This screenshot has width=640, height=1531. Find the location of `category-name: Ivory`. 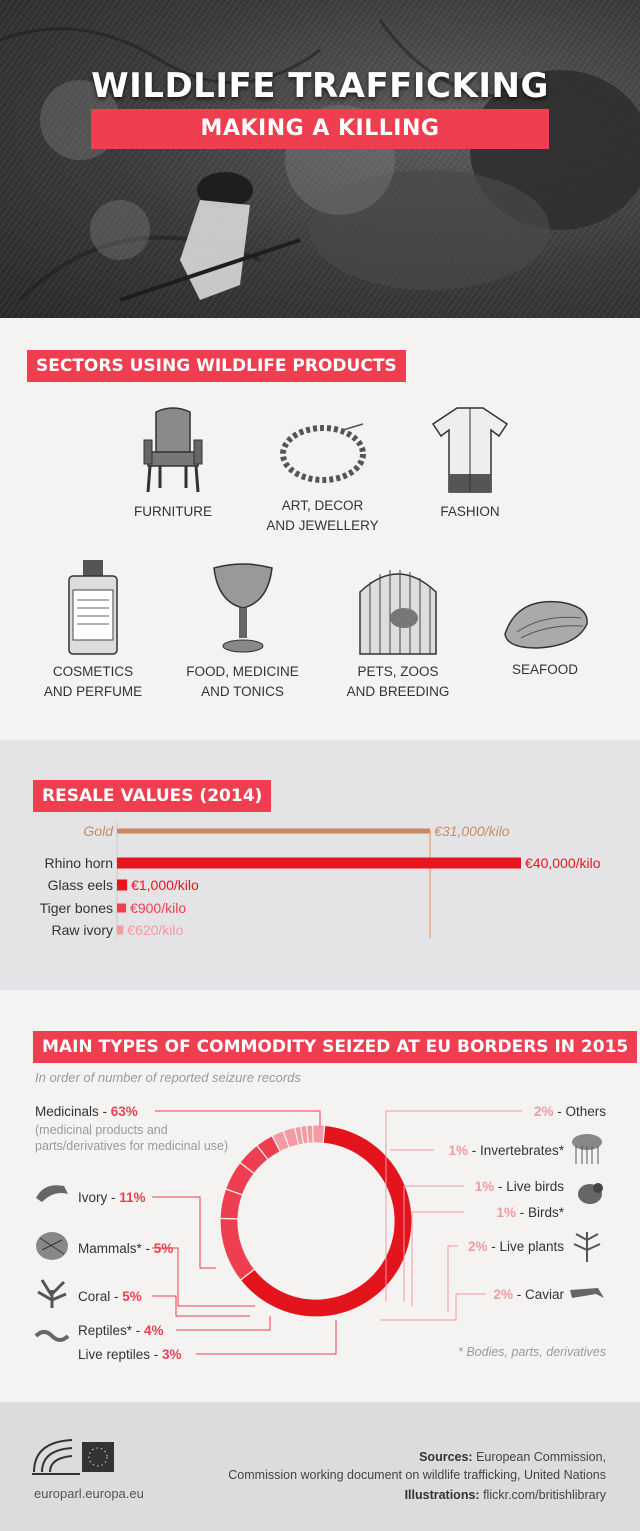

category-name: Ivory is located at coordinates (93, 1197).